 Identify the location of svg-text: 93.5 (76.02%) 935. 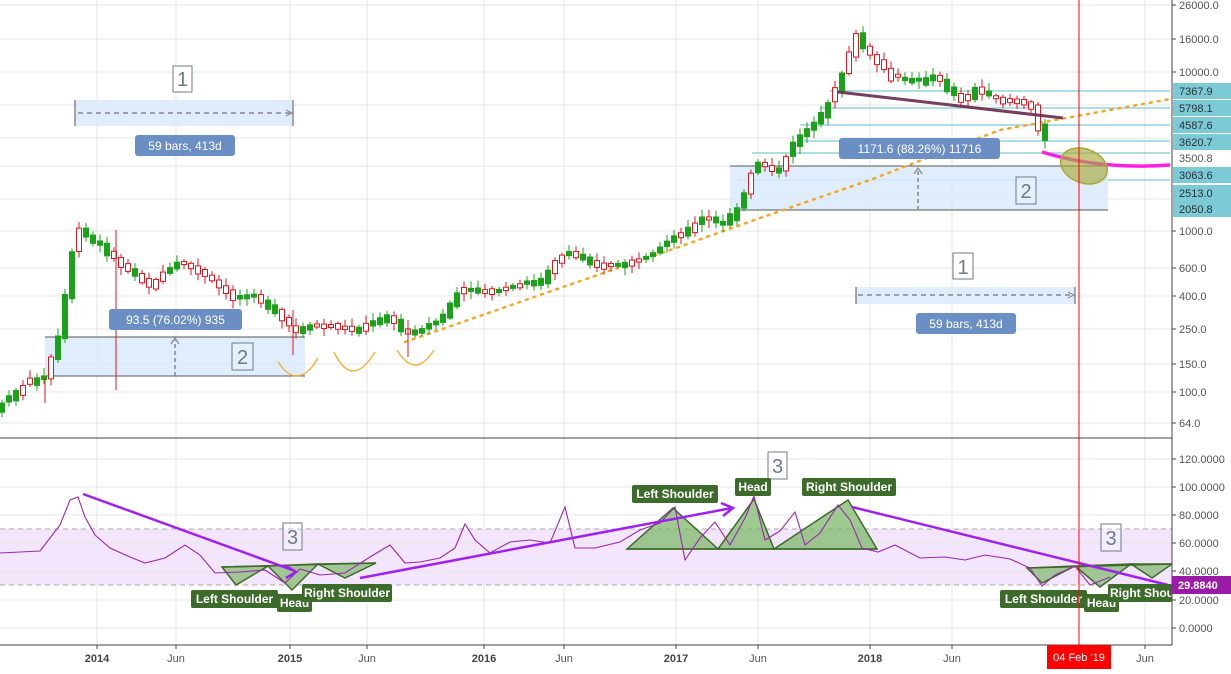
(175, 320).